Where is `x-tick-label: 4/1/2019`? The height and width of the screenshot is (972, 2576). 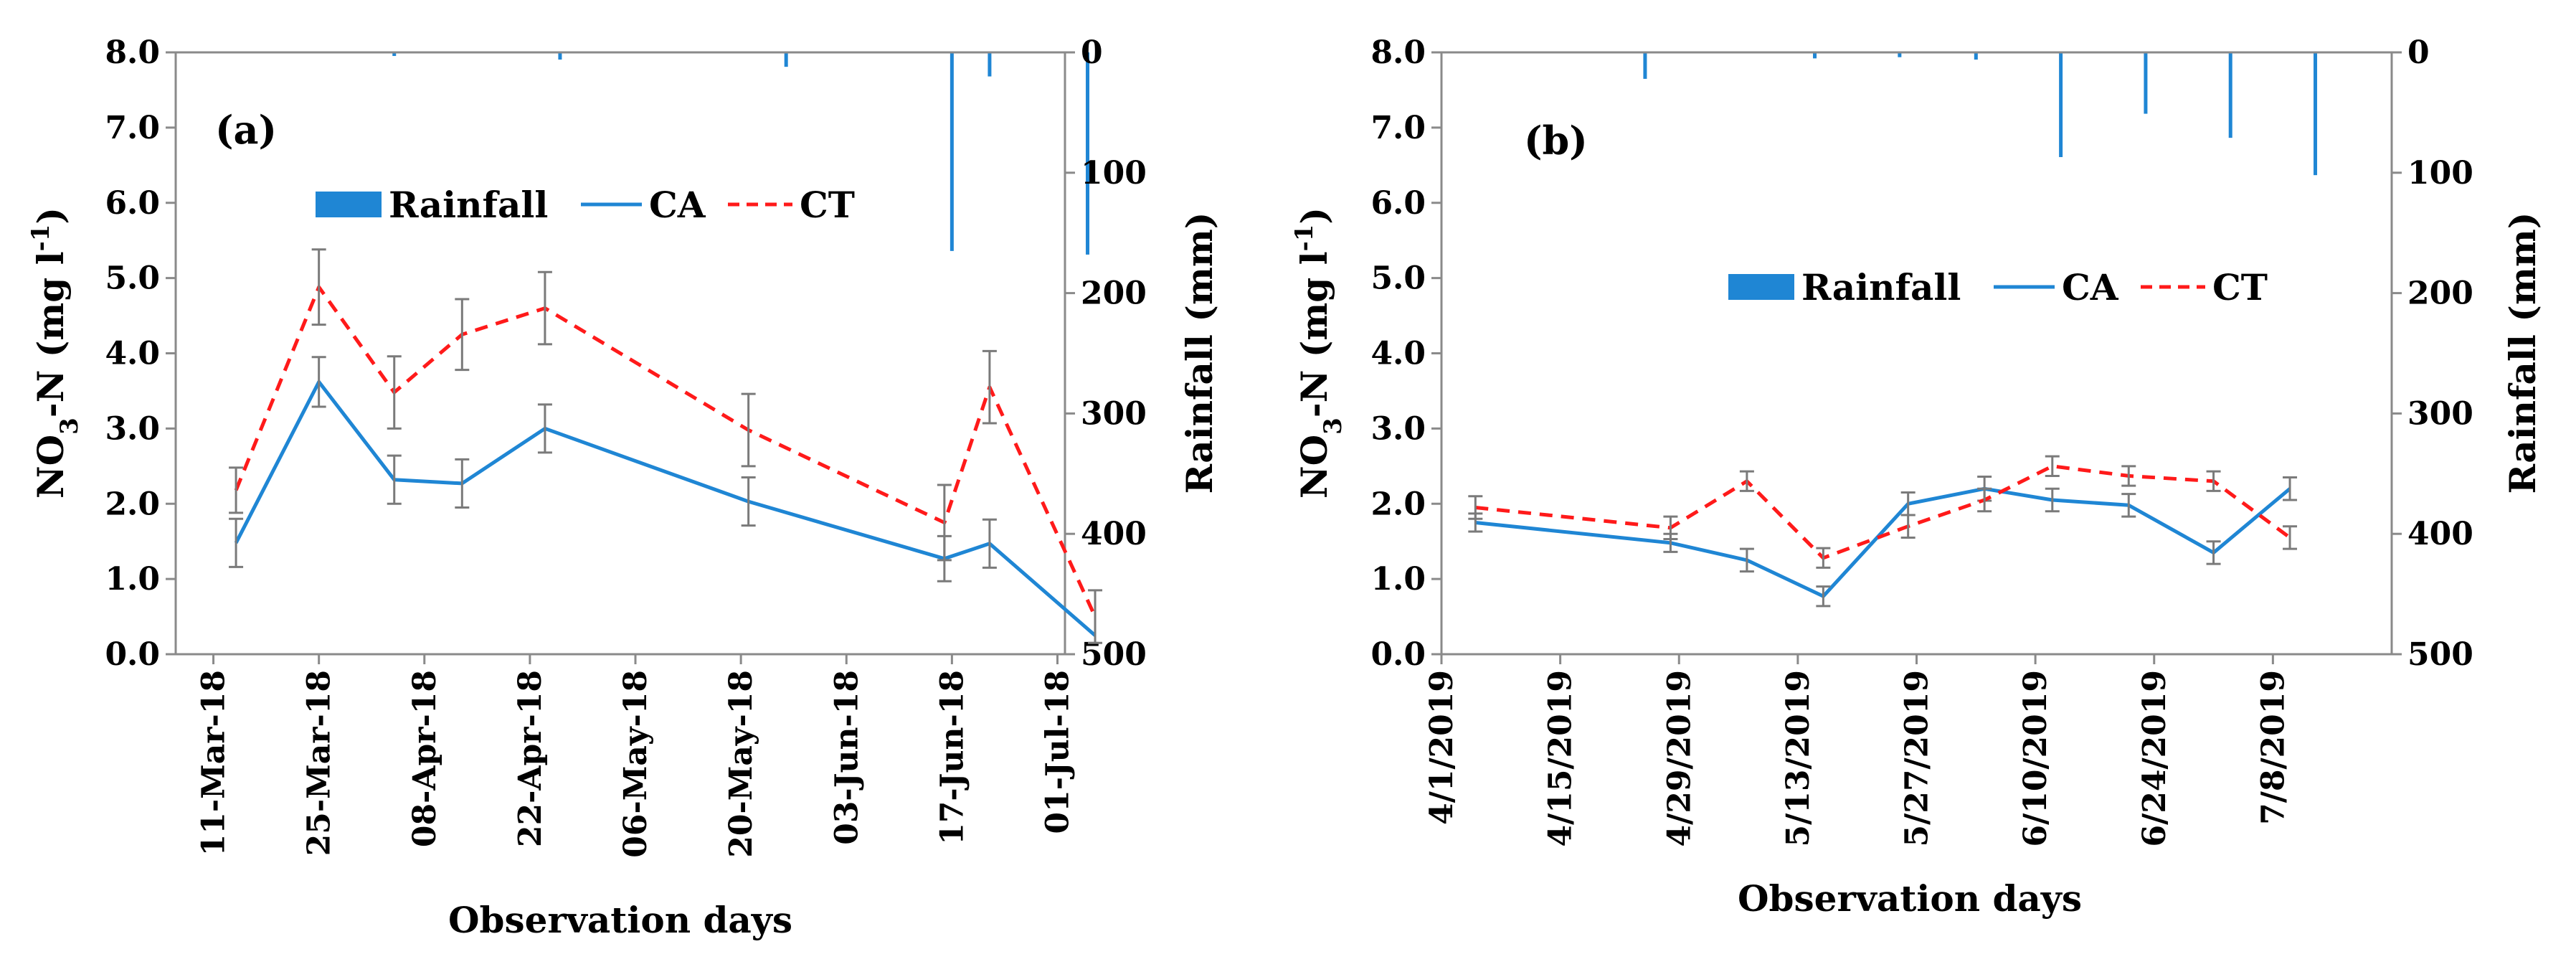
x-tick-label: 4/1/2019 is located at coordinates (1442, 747).